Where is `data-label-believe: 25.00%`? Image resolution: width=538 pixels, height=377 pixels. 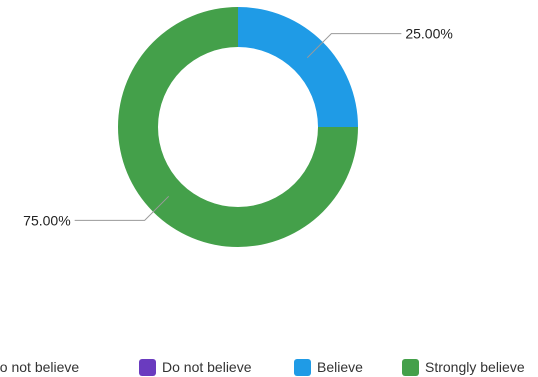
data-label-believe: 25.00% is located at coordinates (428, 34).